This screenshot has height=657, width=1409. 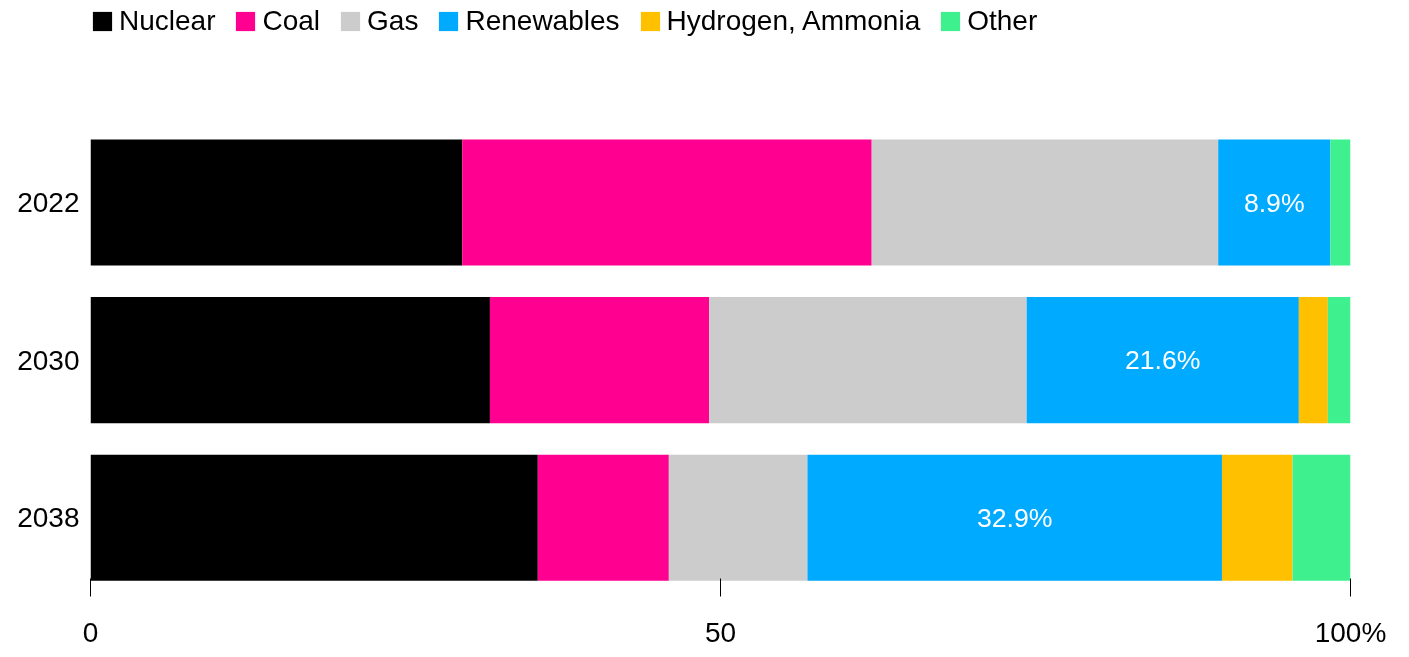 What do you see at coordinates (542, 21) in the screenshot?
I see `legend-label: Renewables` at bounding box center [542, 21].